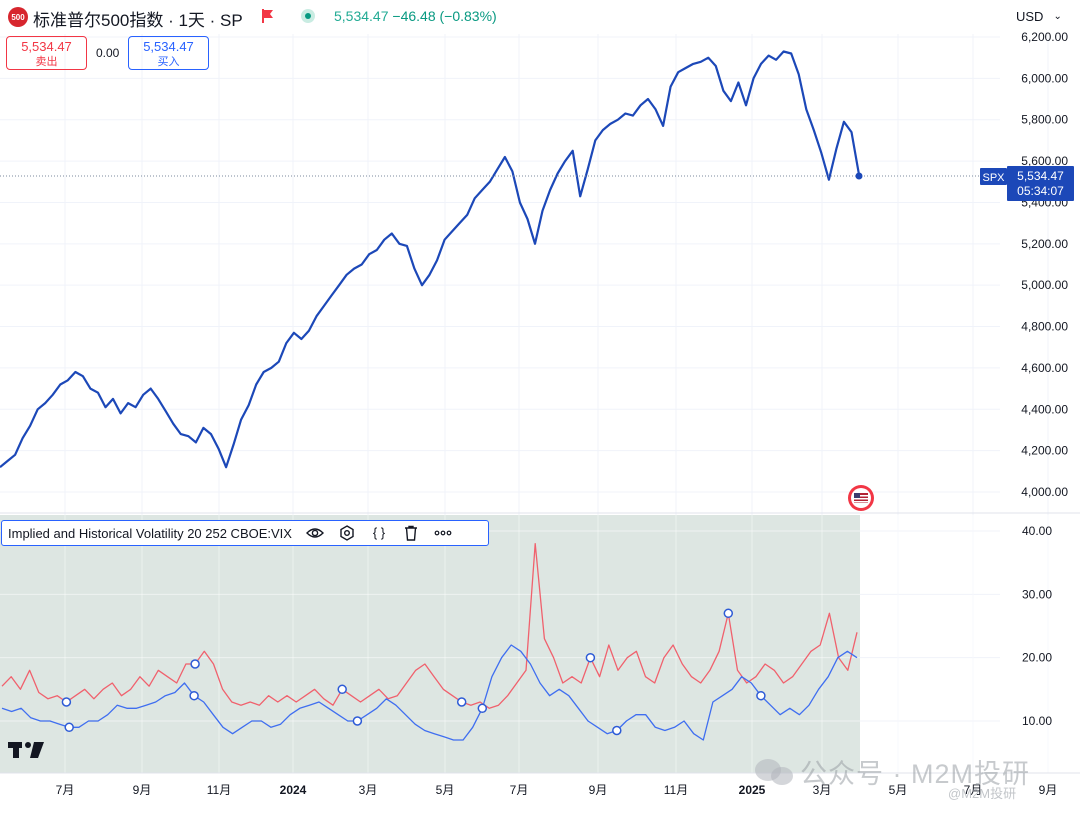 Image resolution: width=1080 pixels, height=818 pixels. Describe the element at coordinates (293, 790) in the screenshot. I see `time-tick-label: 2024` at that location.